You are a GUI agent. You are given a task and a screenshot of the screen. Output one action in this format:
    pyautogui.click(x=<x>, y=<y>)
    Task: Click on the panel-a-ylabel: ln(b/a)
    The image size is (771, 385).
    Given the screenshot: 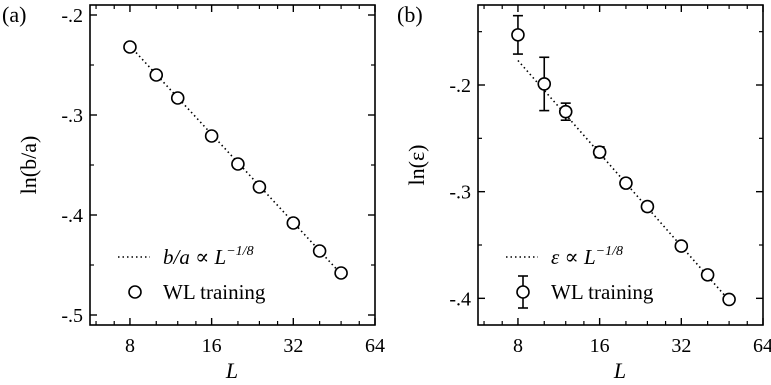 What is the action you would take?
    pyautogui.click(x=28, y=165)
    